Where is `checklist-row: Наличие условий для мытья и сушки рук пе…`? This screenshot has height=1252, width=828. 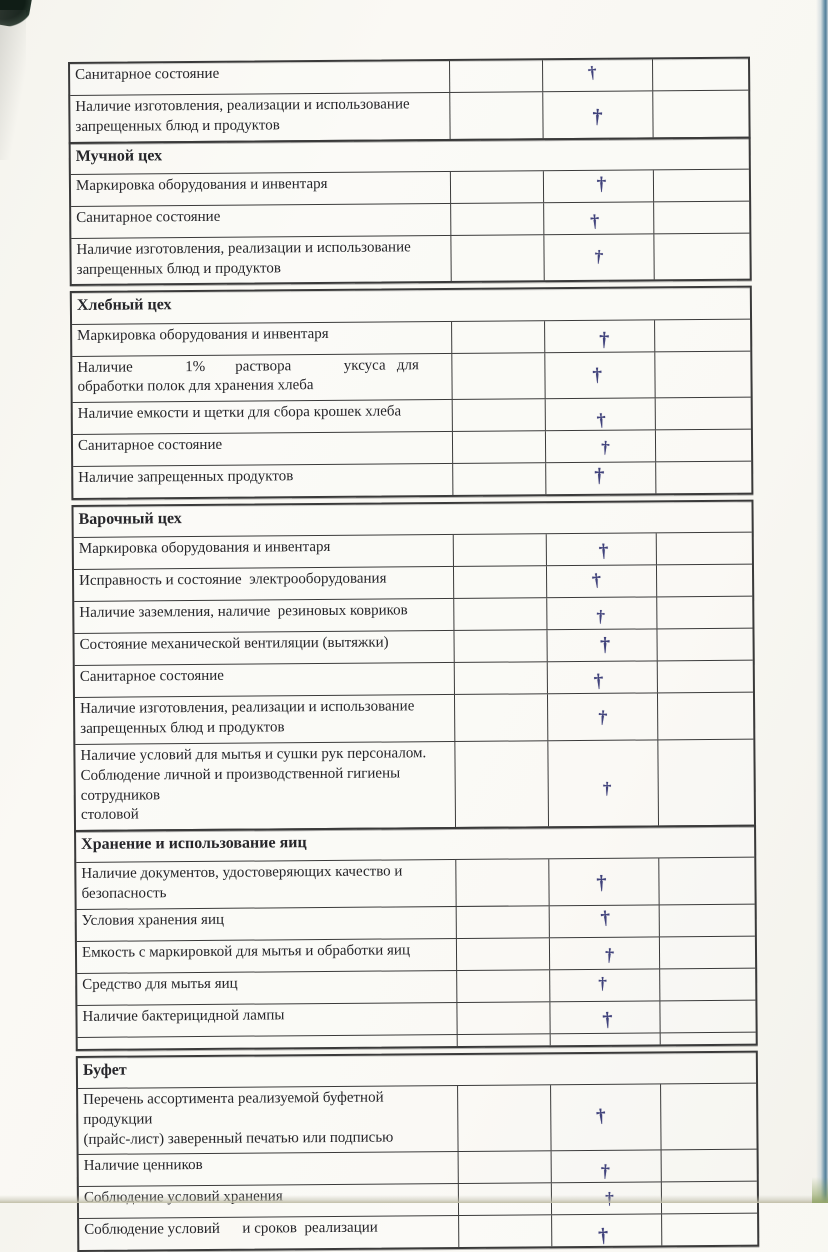
checklist-row: Наличие условий для мытья и сушки рук пе… is located at coordinates (415, 785).